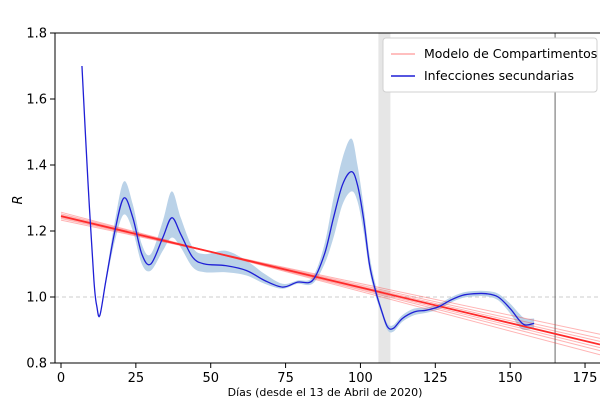  What do you see at coordinates (36, 100) in the screenshot?
I see `y-tick-label: 1.6` at bounding box center [36, 100].